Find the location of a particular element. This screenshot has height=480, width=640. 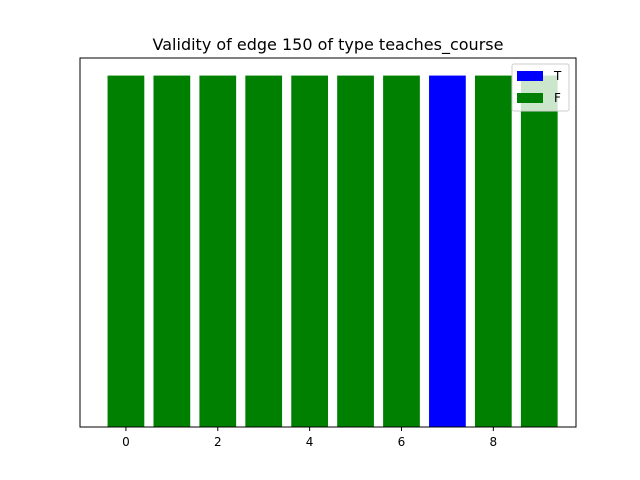

bar-1-false is located at coordinates (172, 251).